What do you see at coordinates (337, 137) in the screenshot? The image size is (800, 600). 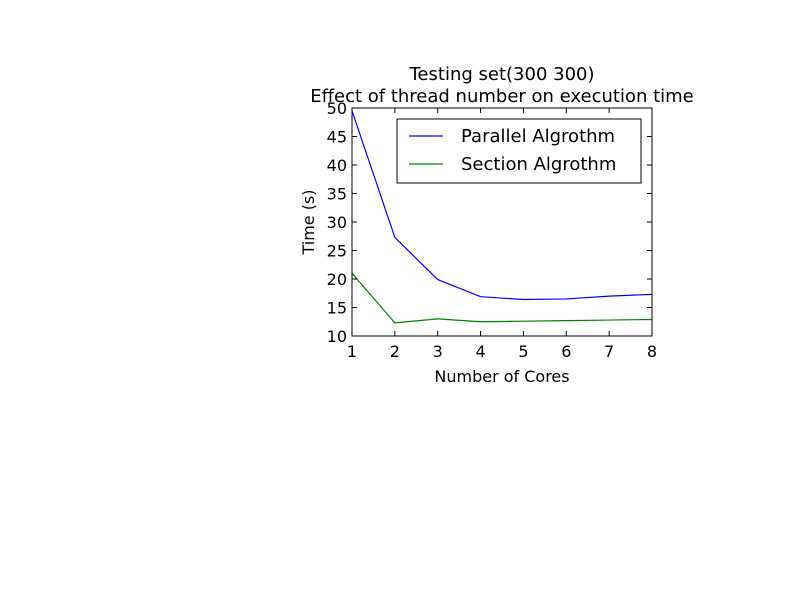 I see `y-tick-label: 45` at bounding box center [337, 137].